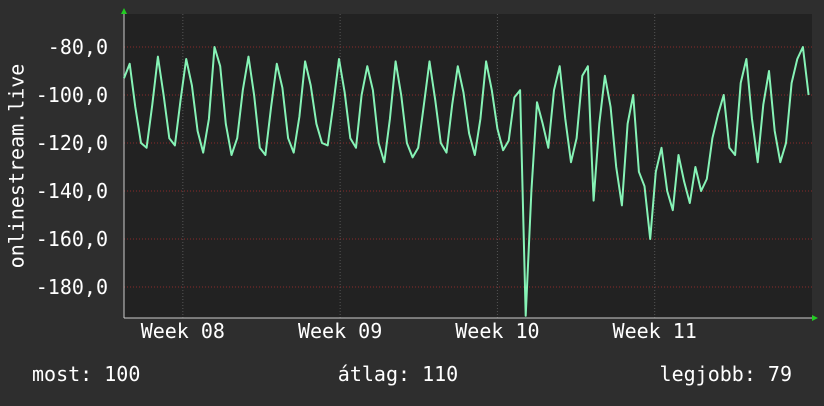 This screenshot has height=406, width=824. Describe the element at coordinates (655, 331) in the screenshot. I see `x-tick-label: Week 11` at that location.